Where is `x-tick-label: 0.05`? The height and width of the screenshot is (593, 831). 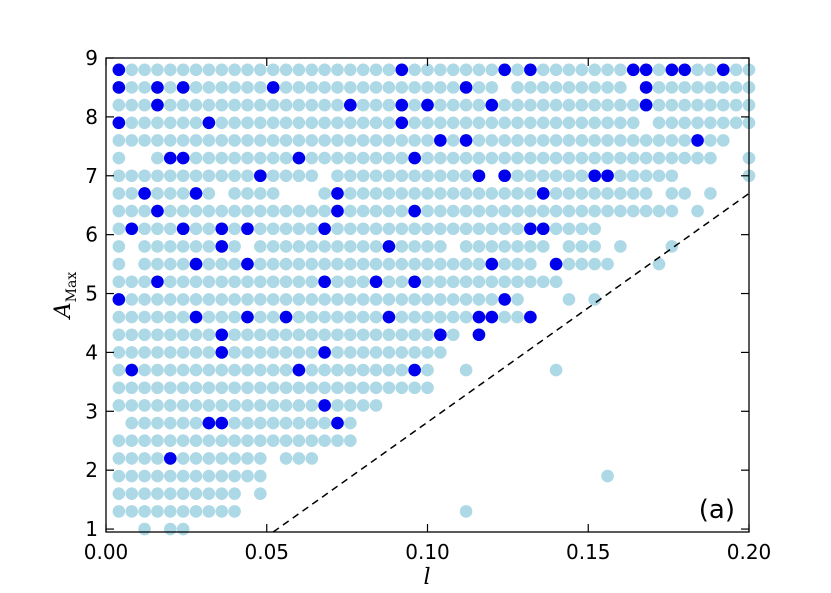 x-tick-label: 0.05 is located at coordinates (266, 552).